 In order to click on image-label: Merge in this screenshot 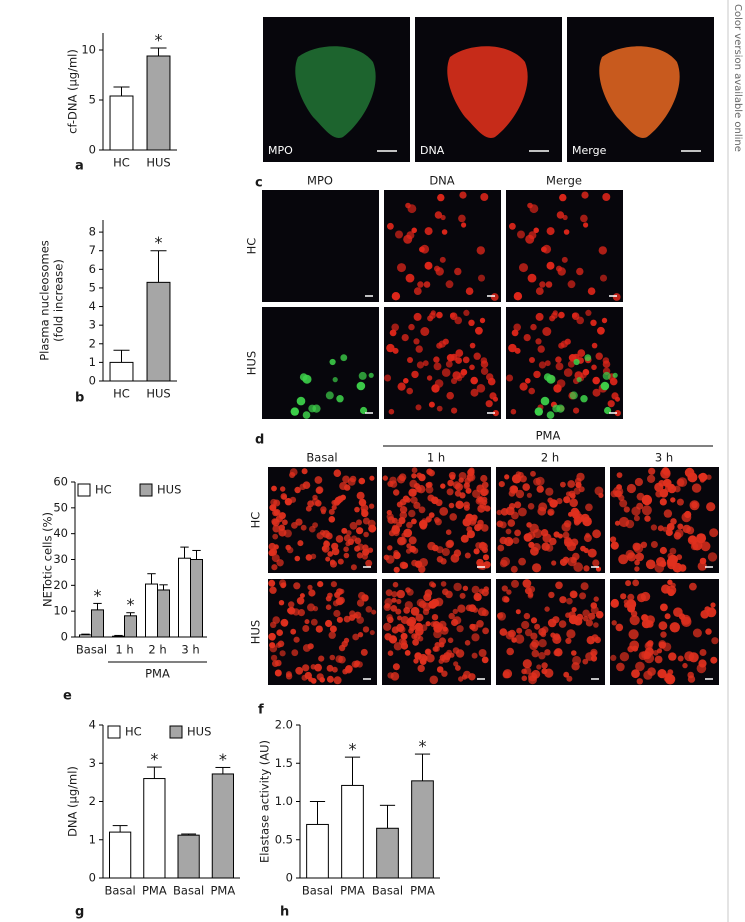, I will do `click(589, 150)`.